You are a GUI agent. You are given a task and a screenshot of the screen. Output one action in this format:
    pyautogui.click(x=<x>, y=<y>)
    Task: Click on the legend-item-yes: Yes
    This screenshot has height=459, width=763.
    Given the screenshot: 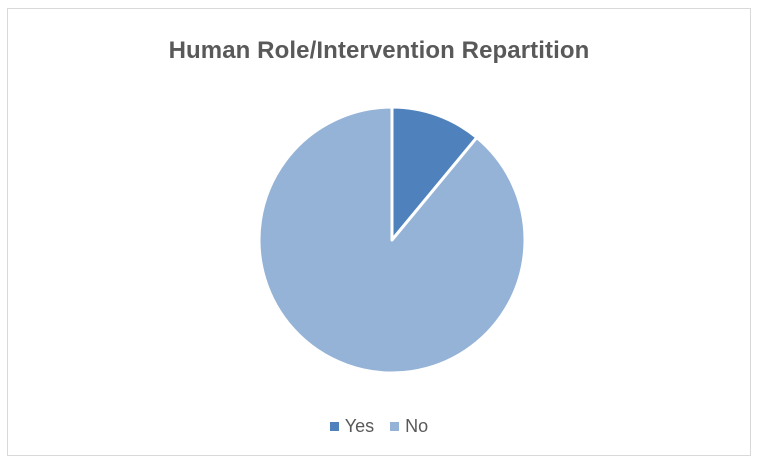 What is the action you would take?
    pyautogui.click(x=352, y=426)
    